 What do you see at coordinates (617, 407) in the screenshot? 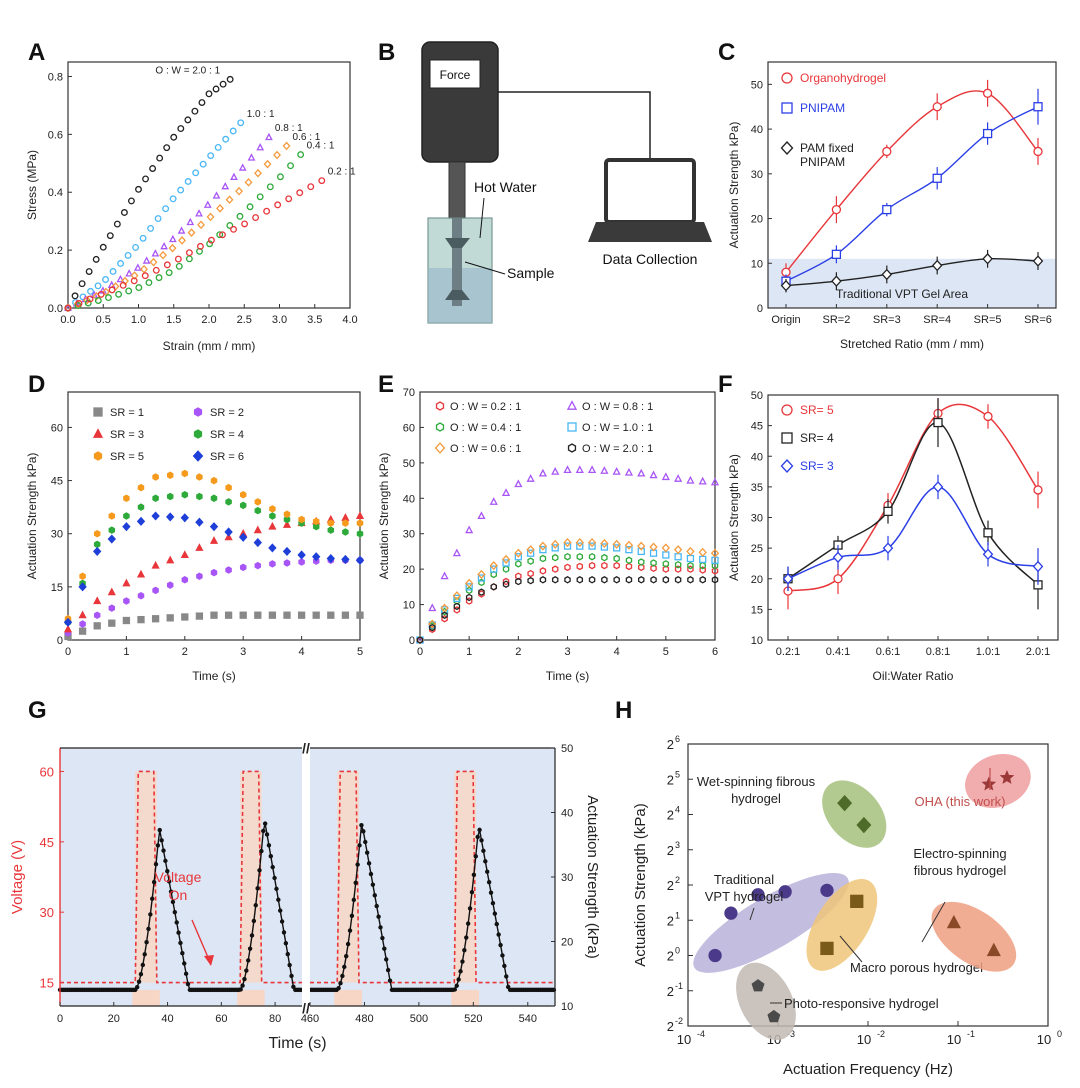
I see `legend-label: O : W = 0.8 : 1` at bounding box center [617, 407].